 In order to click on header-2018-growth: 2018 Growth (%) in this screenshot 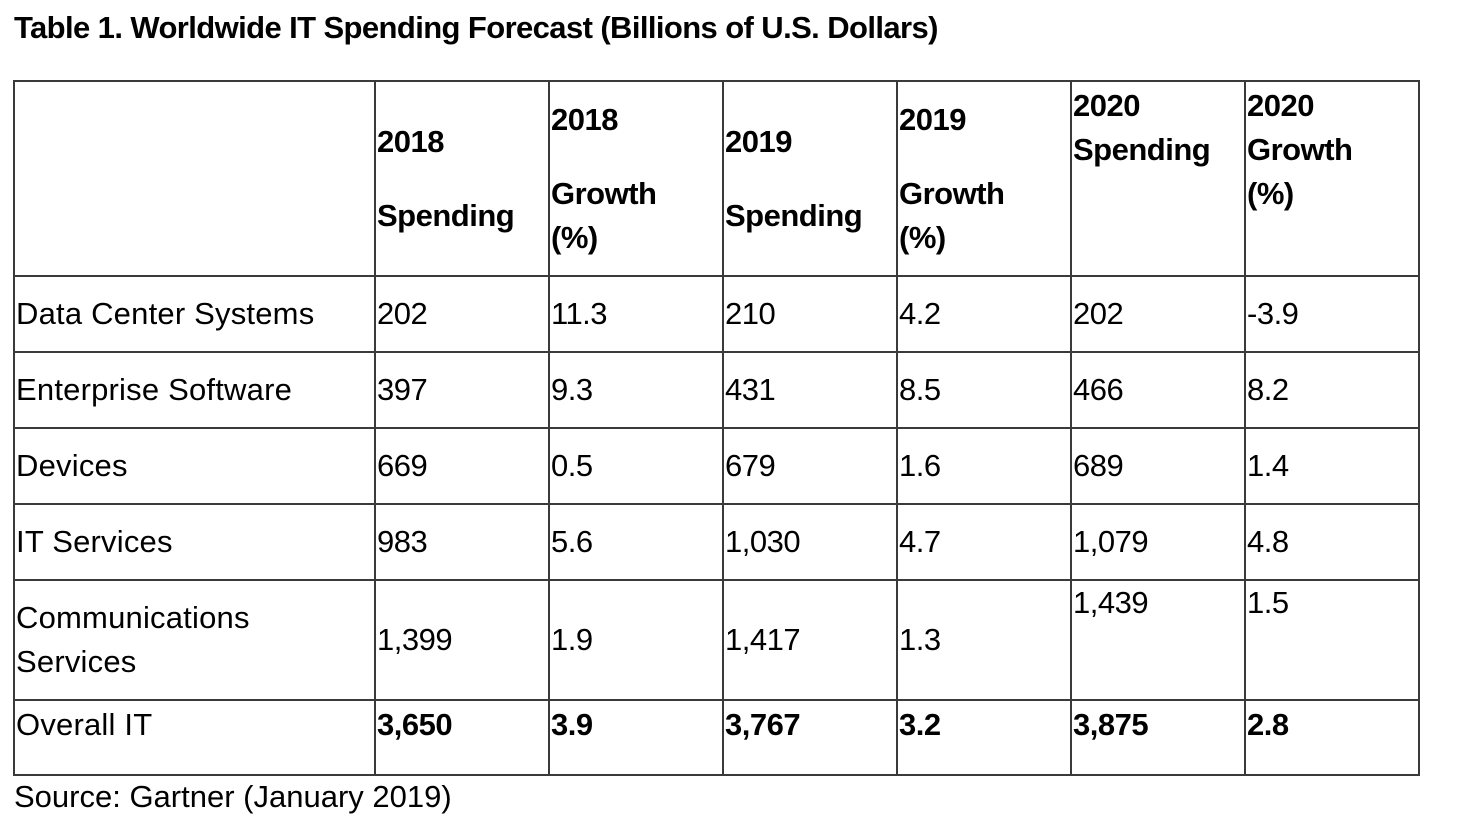, I will do `click(636, 178)`.